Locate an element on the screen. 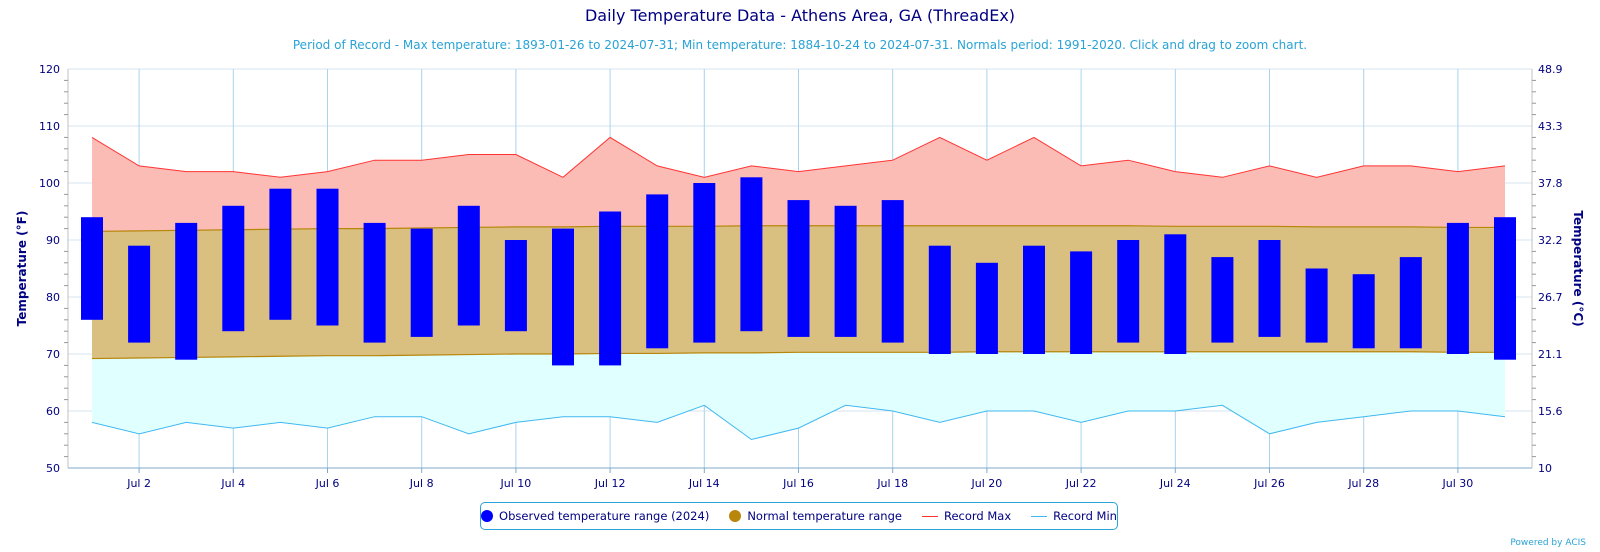 The width and height of the screenshot is (1600, 552). x-tick-label: Jul 30 is located at coordinates (1458, 483).